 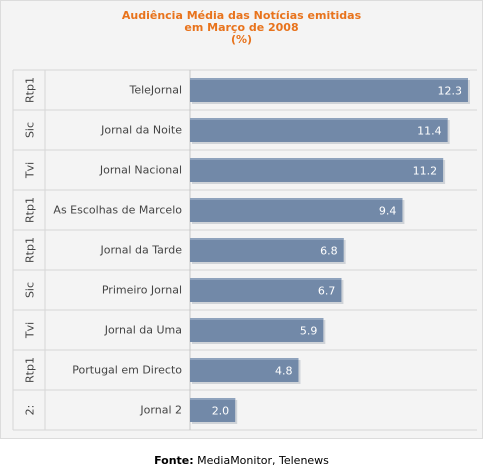 What do you see at coordinates (127, 370) in the screenshot?
I see `category-label: Portugal em Directo` at bounding box center [127, 370].